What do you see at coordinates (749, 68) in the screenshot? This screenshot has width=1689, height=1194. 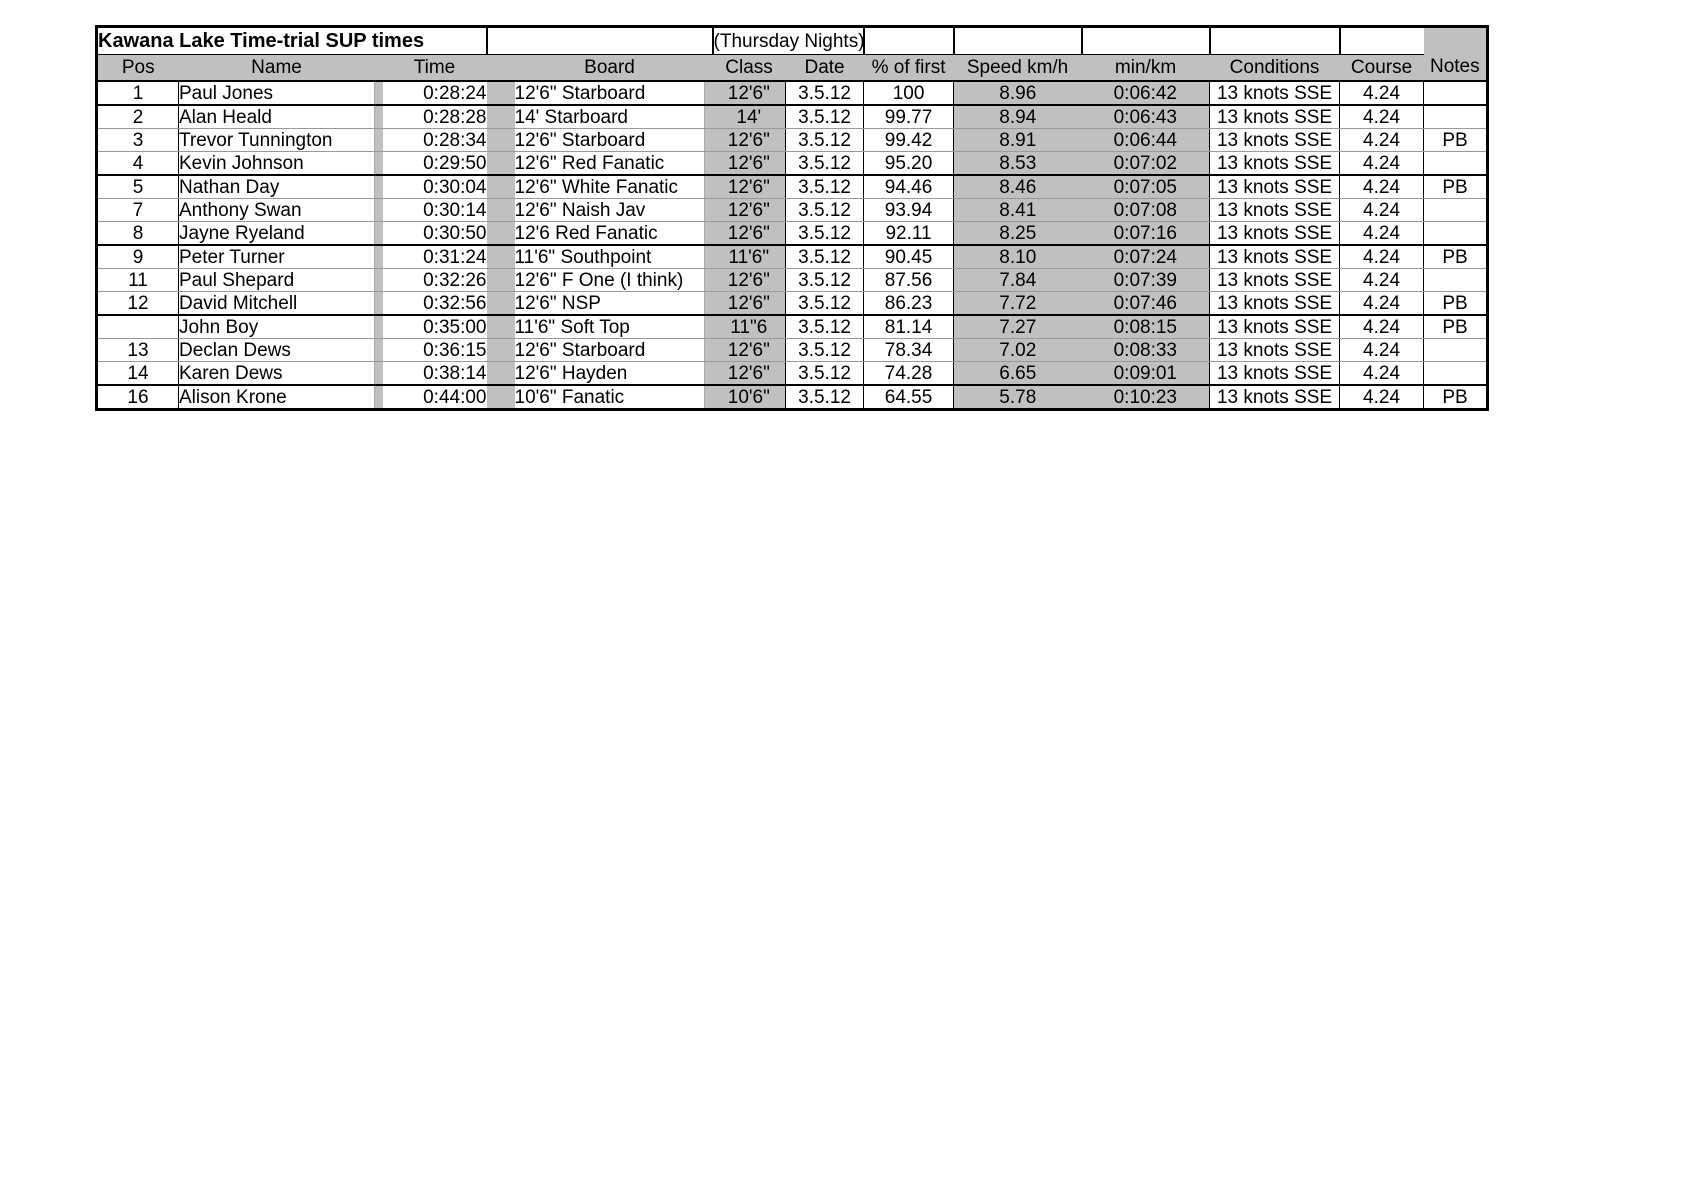 I see `column-header-class: Class` at bounding box center [749, 68].